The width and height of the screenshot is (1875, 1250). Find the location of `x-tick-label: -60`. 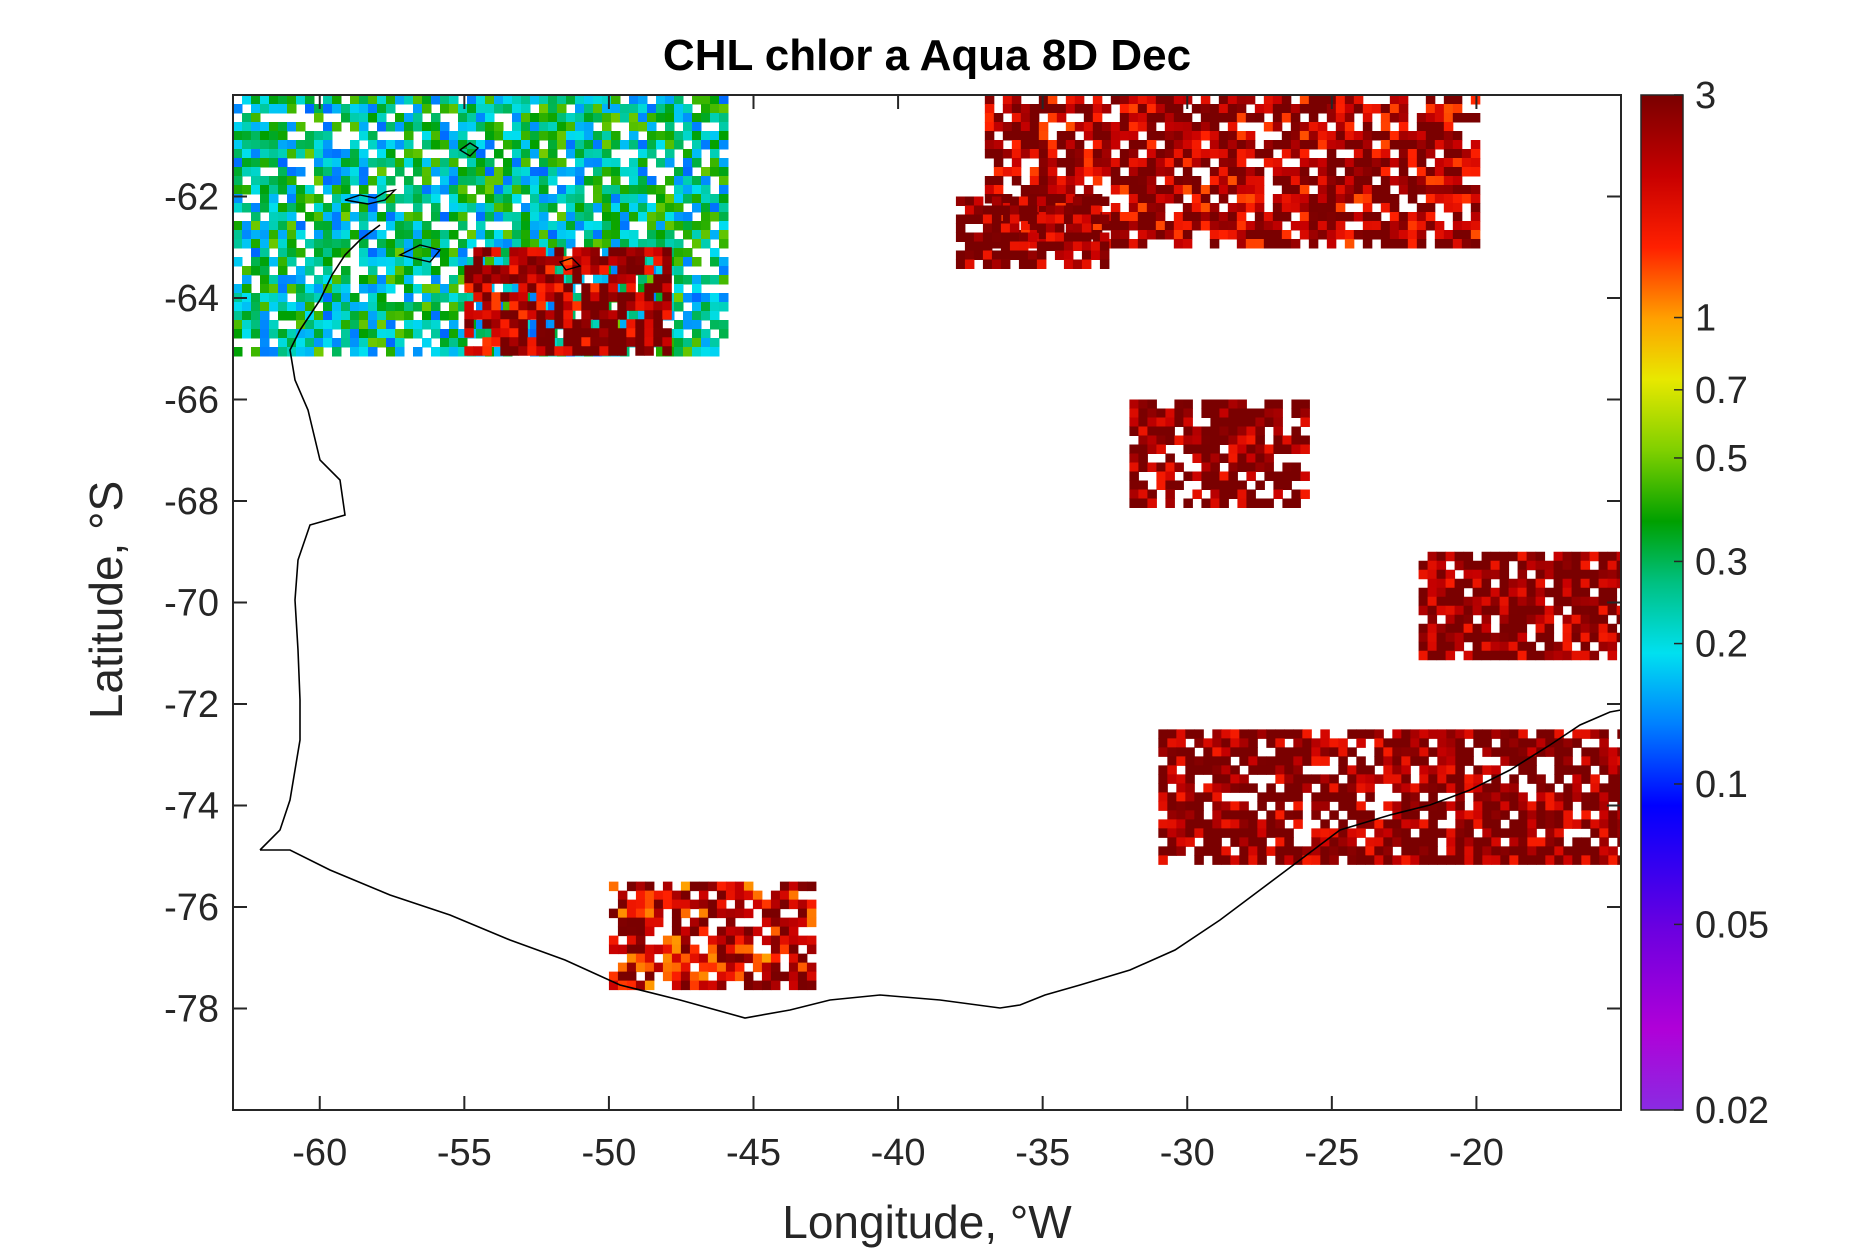

x-tick-label: -60 is located at coordinates (319, 1153).